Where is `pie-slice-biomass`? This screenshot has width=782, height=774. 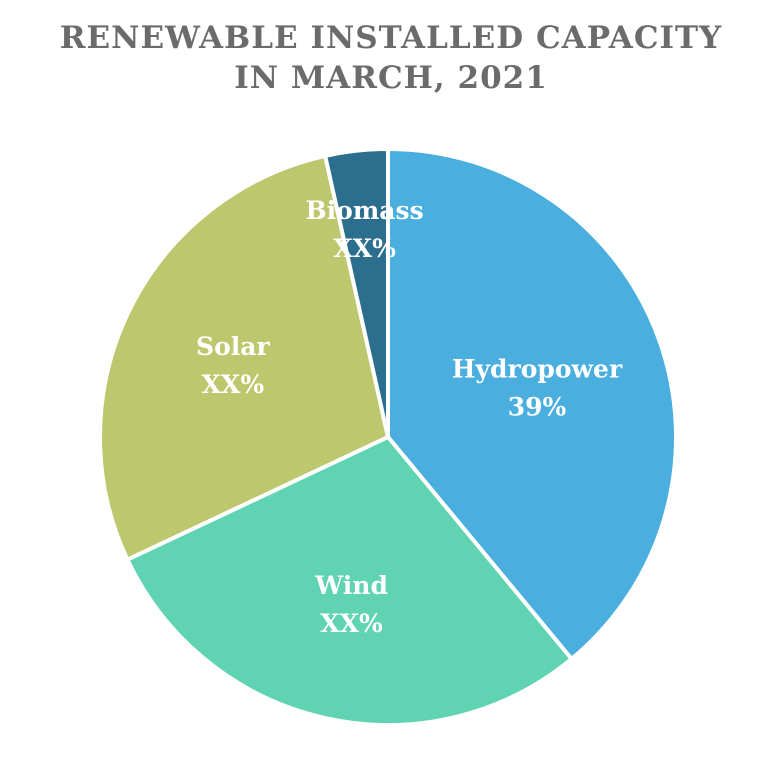 pie-slice-biomass is located at coordinates (356, 293).